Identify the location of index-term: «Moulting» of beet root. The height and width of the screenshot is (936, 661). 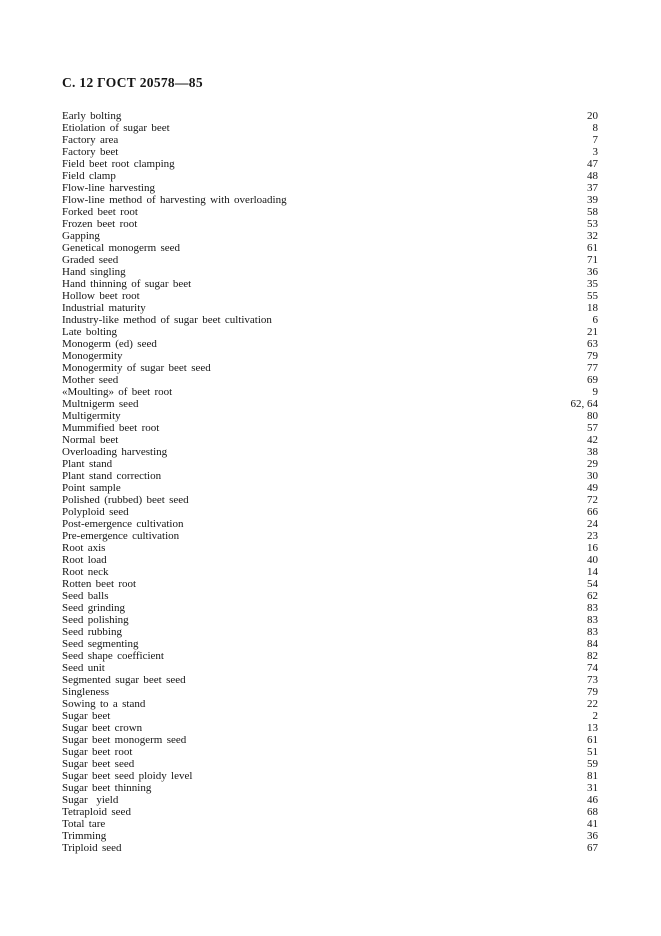
(117, 392).